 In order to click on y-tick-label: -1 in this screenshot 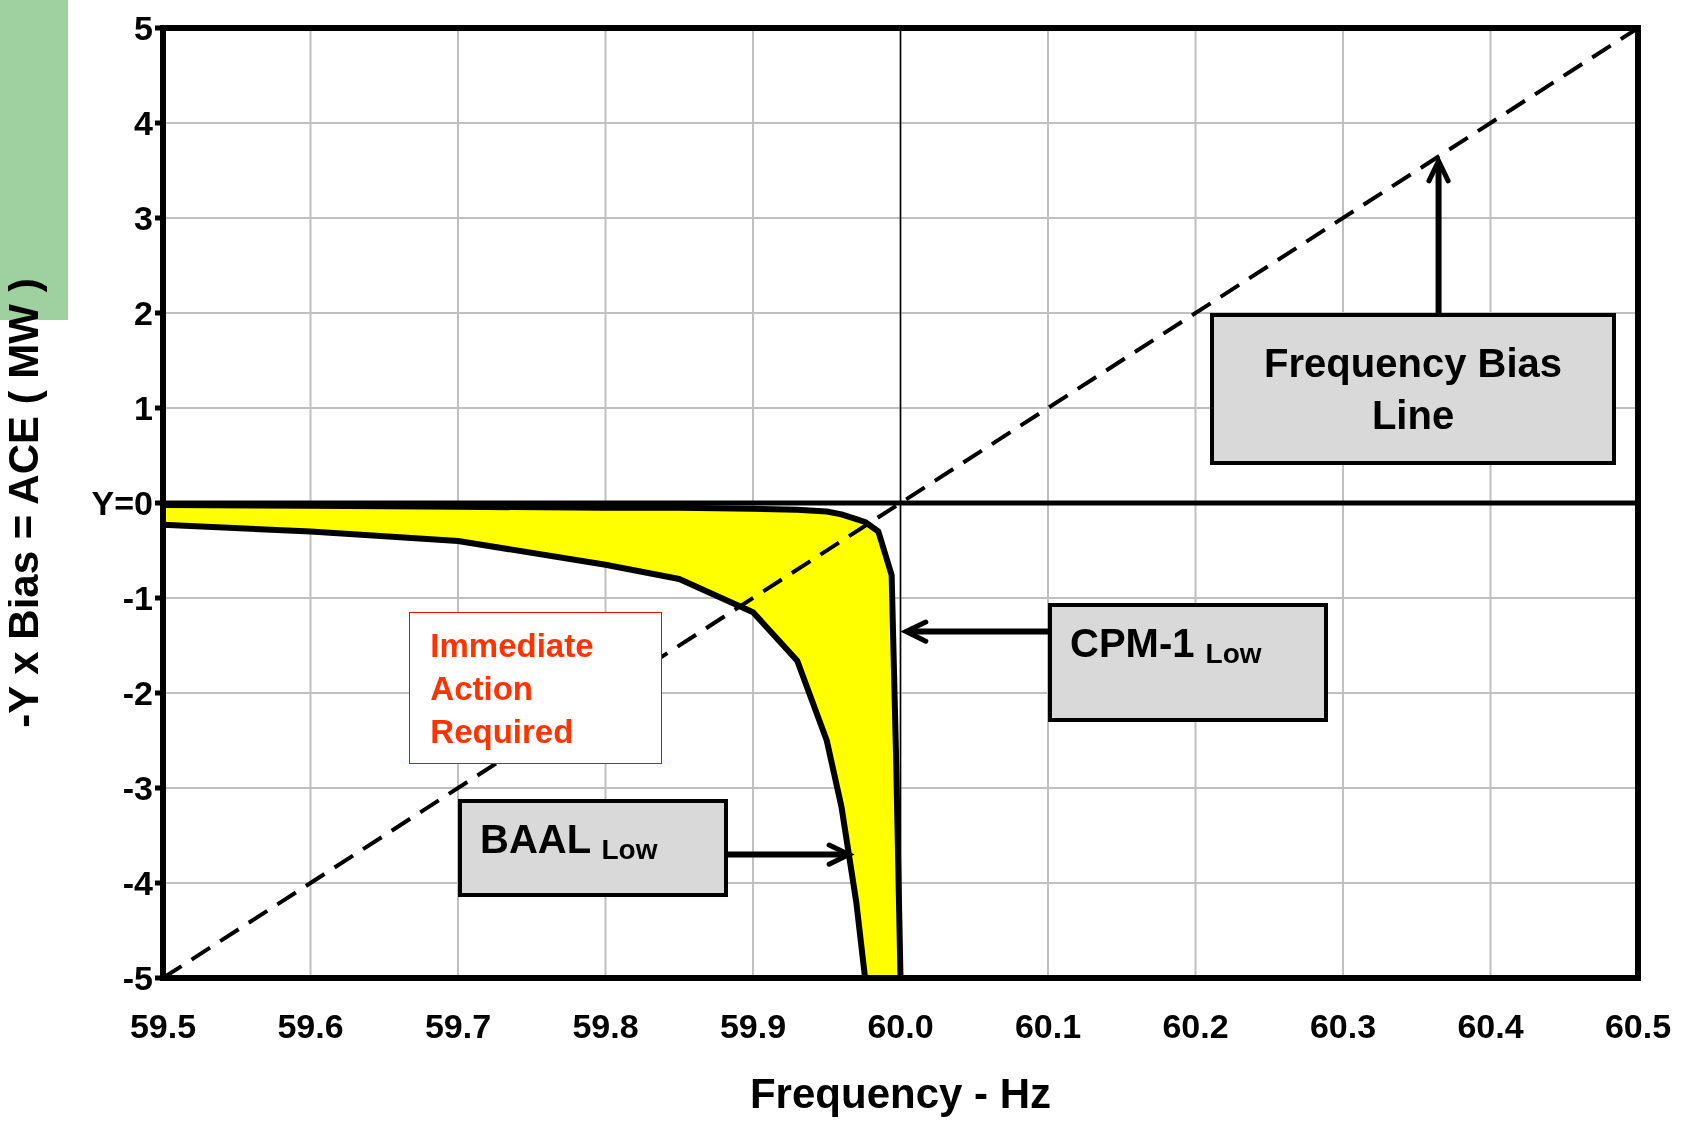, I will do `click(137, 598)`.